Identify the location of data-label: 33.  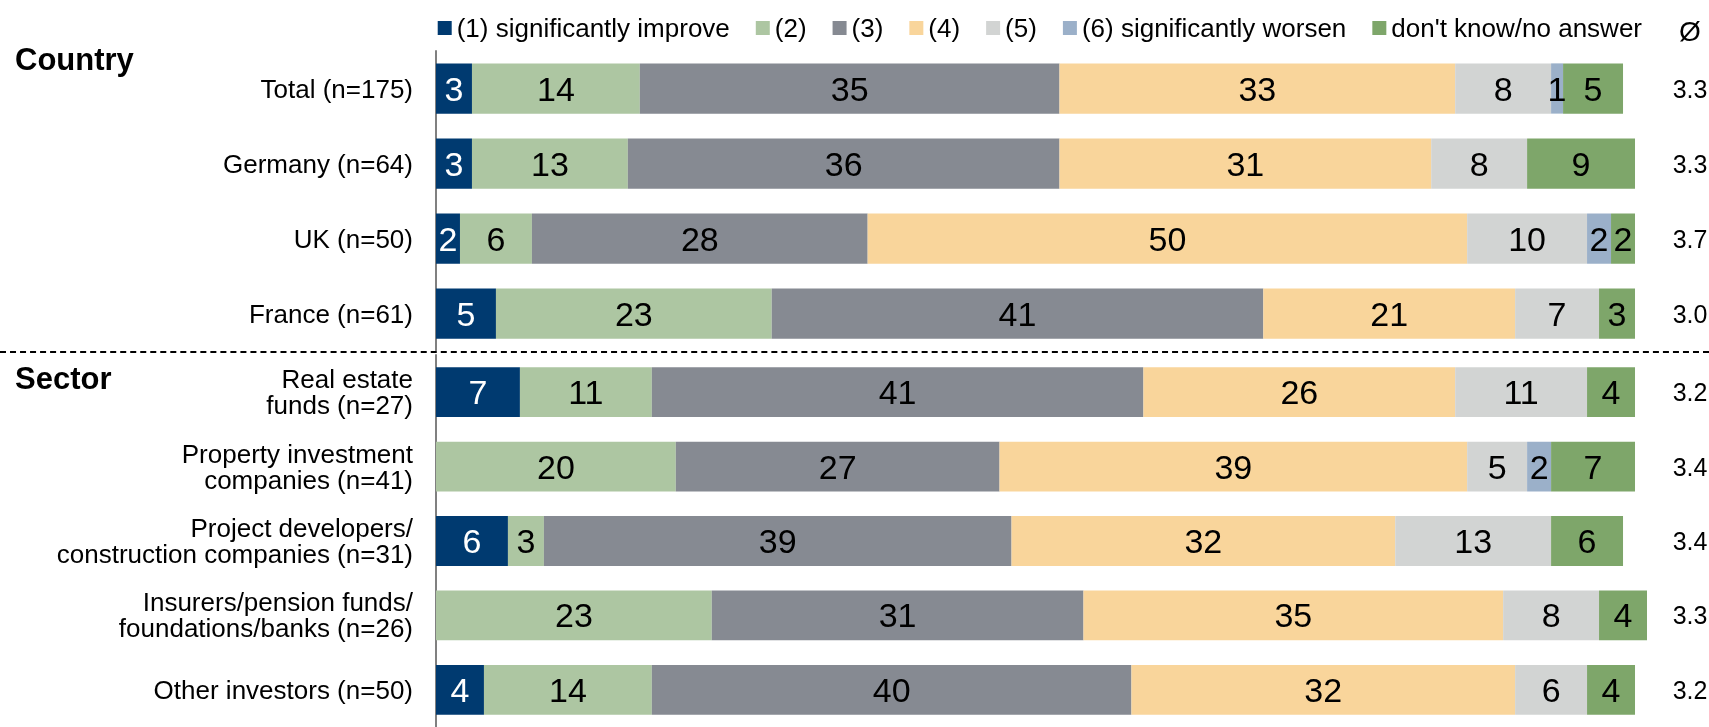
(1257, 88).